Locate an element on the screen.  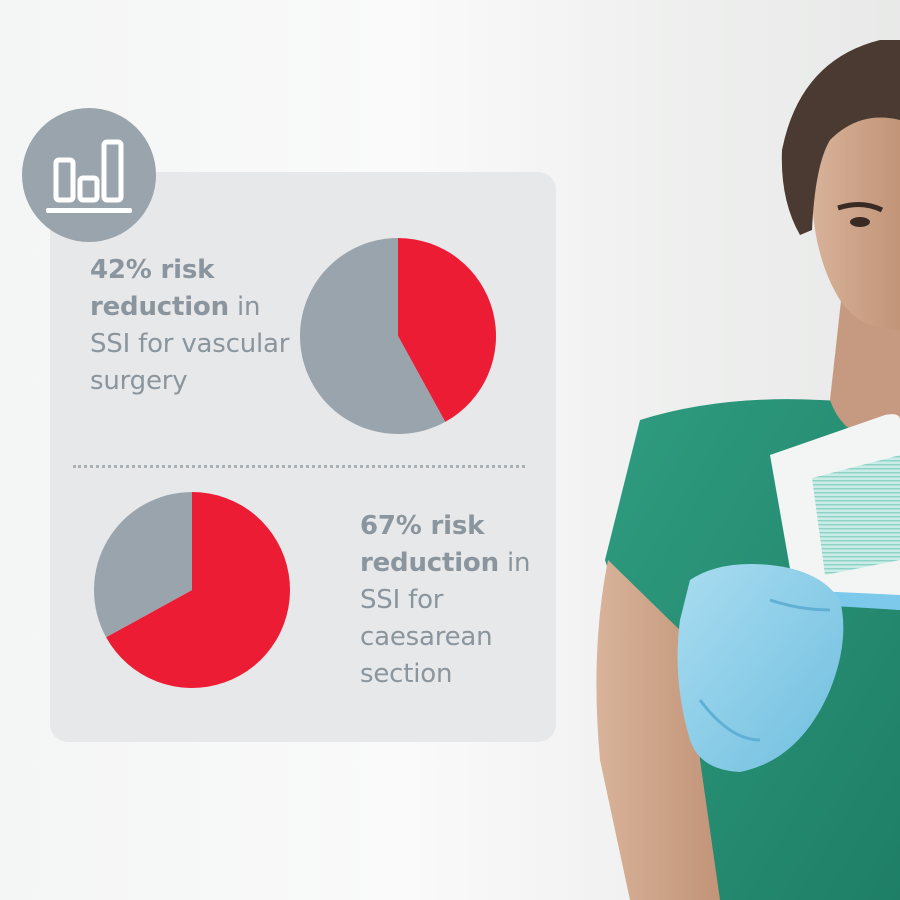
stat-vascular-highlight: 42% risk reduction is located at coordinates (159, 288).